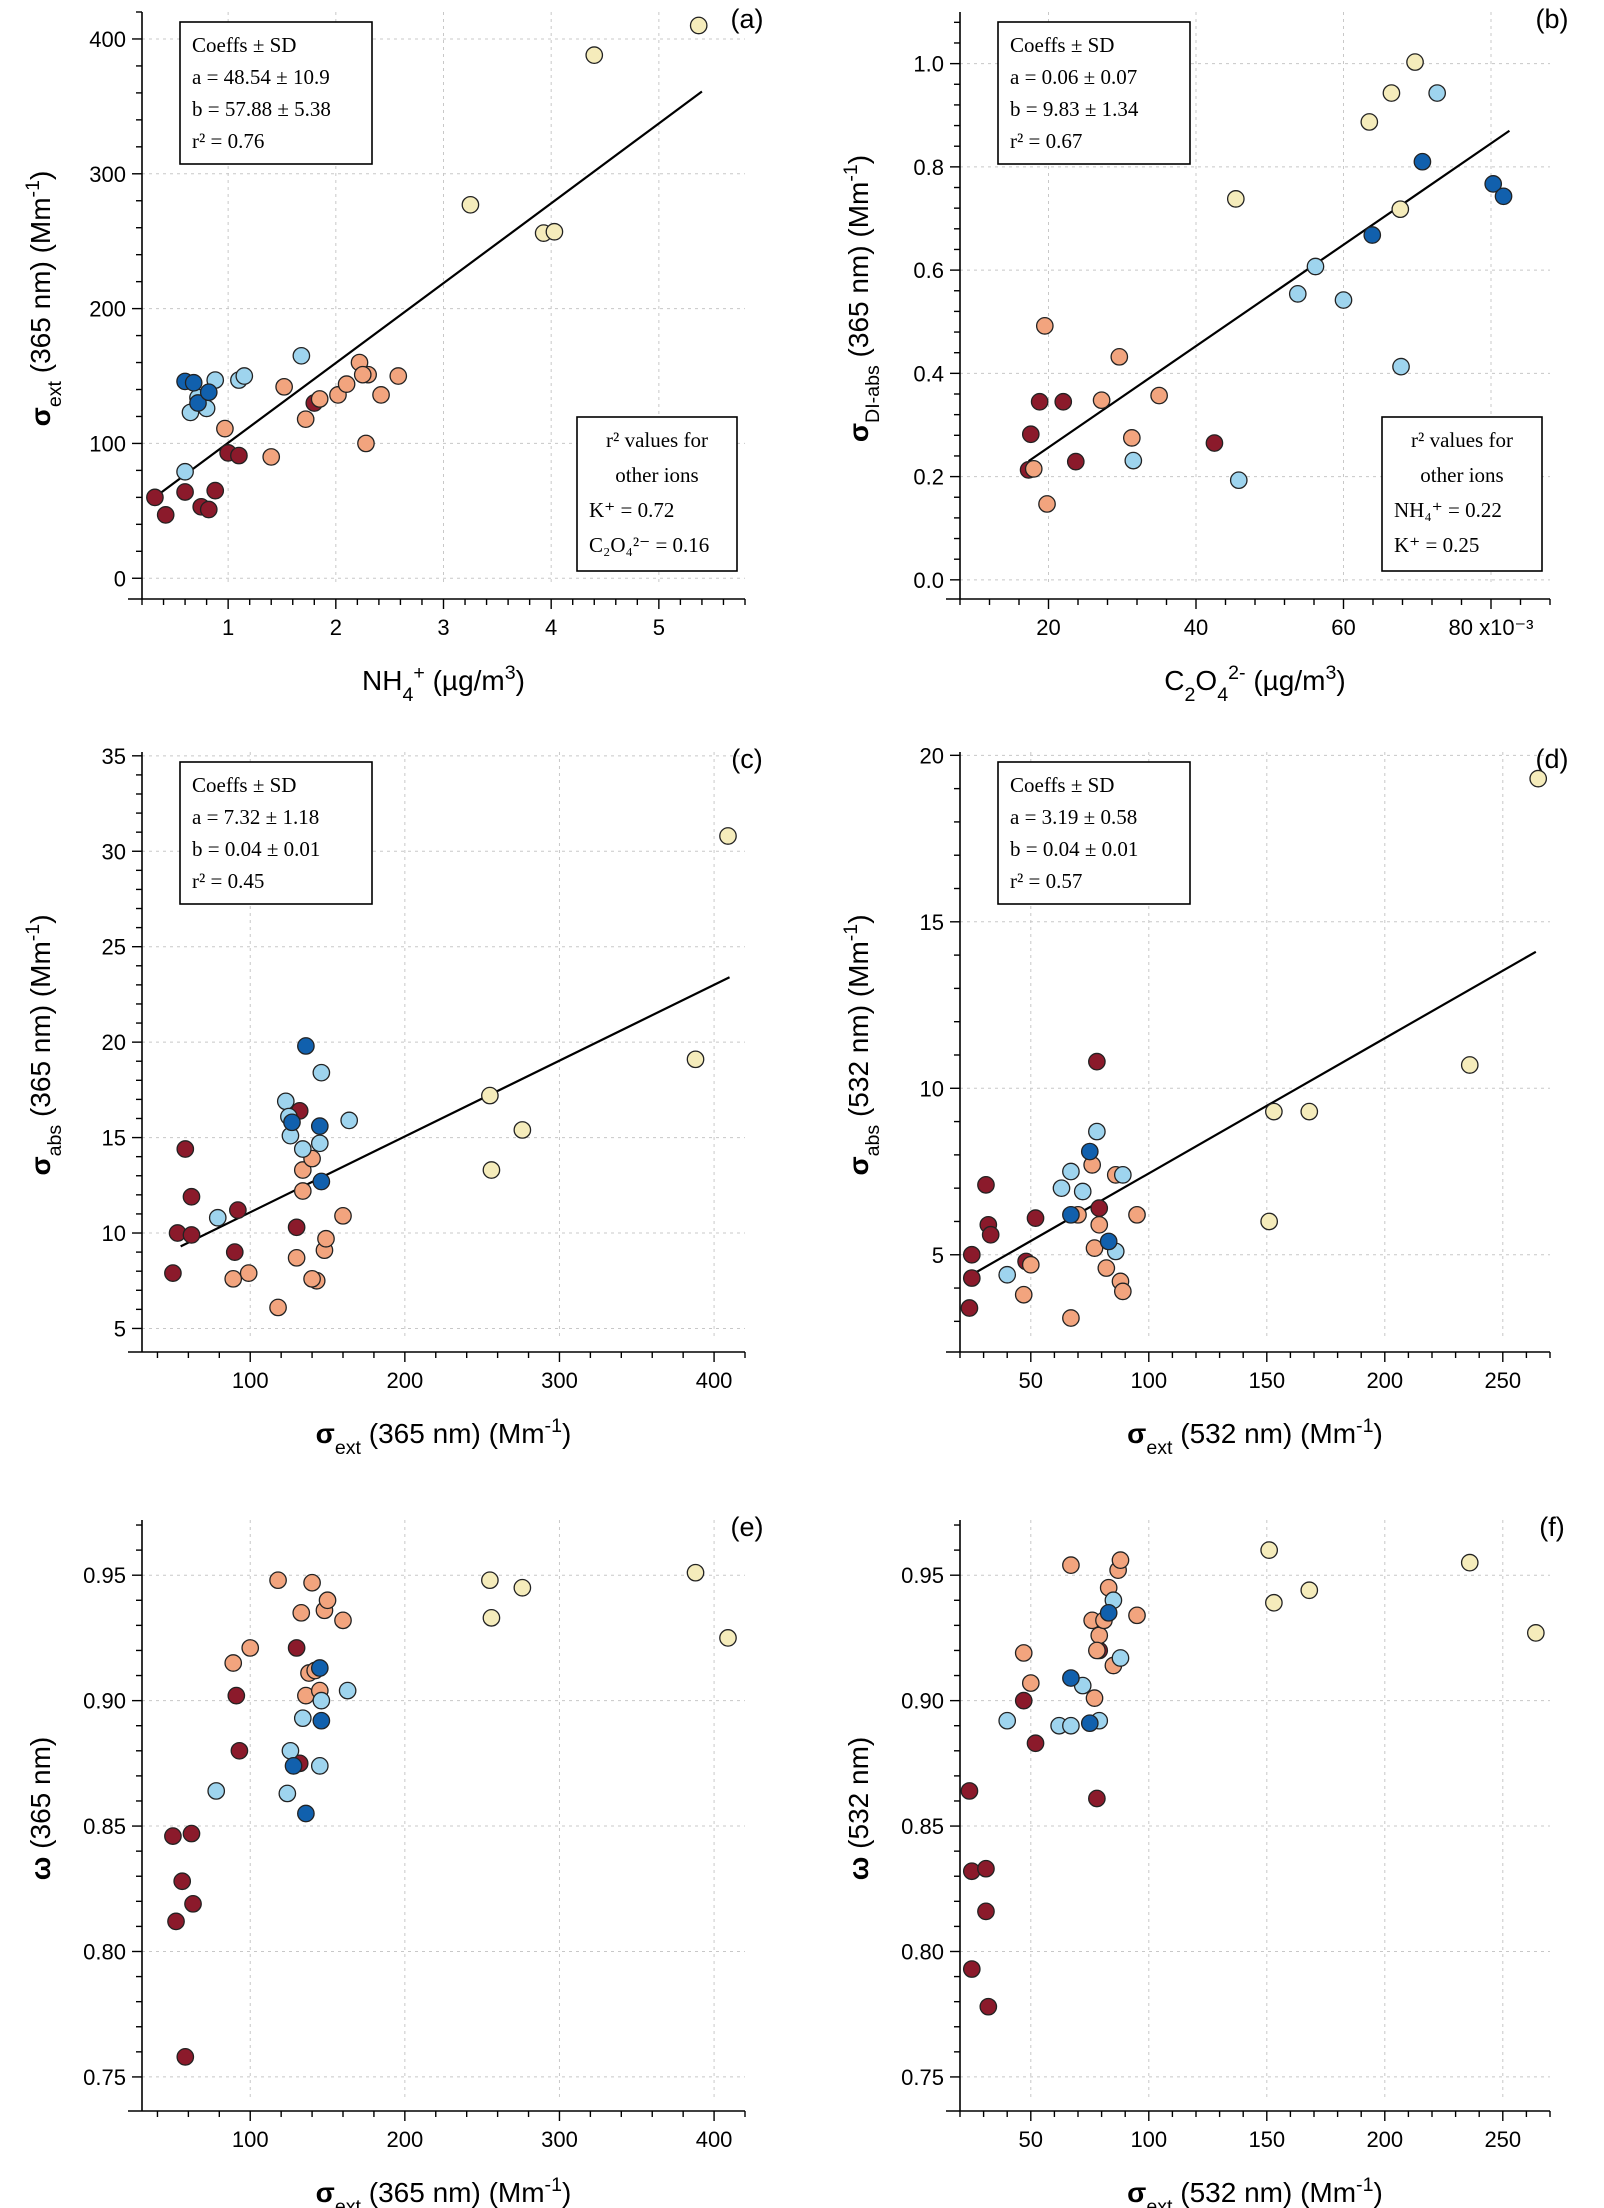 The height and width of the screenshot is (2208, 1604). Describe the element at coordinates (1462, 494) in the screenshot. I see `r2-box-frame` at that location.